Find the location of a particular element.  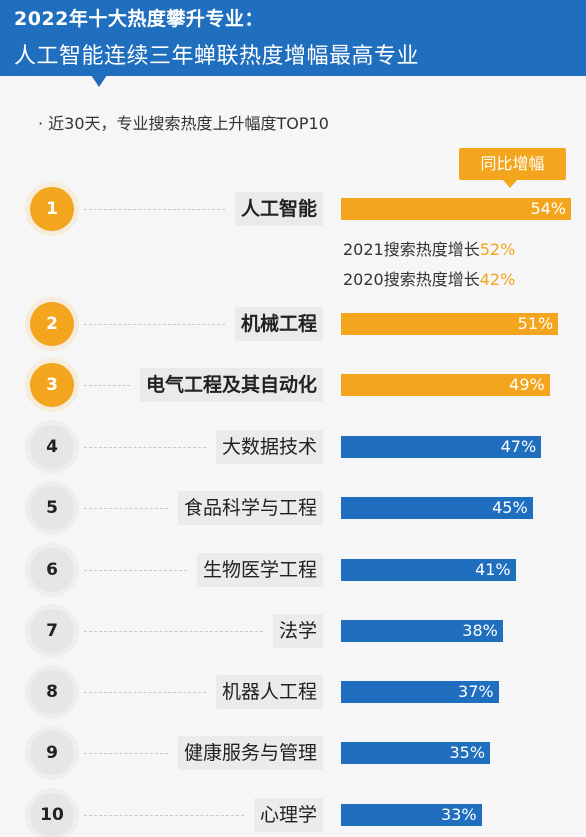

category-label-8: 机器人工程 is located at coordinates (269, 692).